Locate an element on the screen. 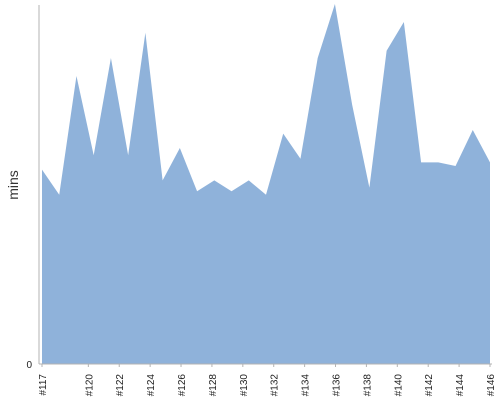  y-axis-ticks: 0 is located at coordinates (29, 365).